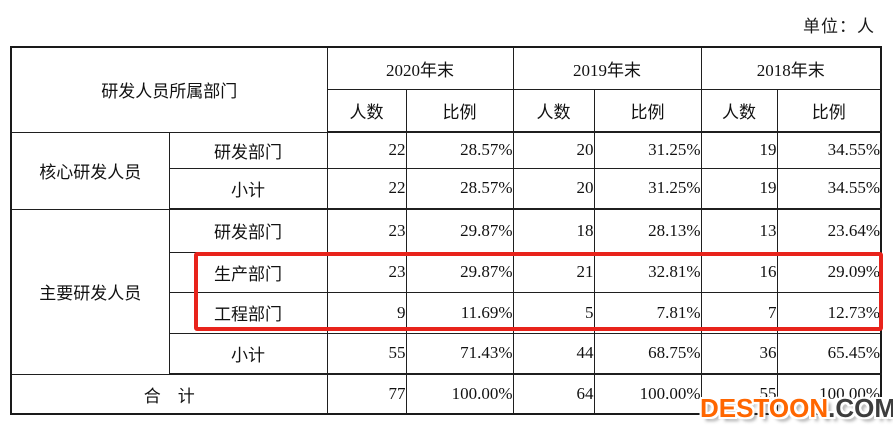  Describe the element at coordinates (169, 89) in the screenshot. I see `dept-header-cell: 研发人员所属部门` at that location.